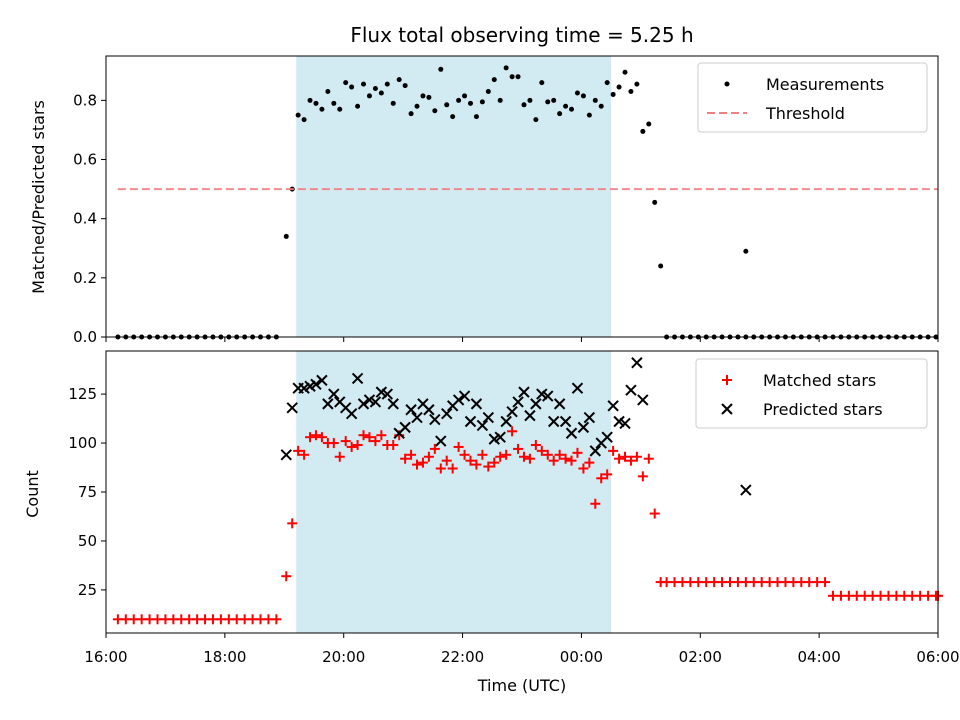 The image size is (960, 720). I want to click on y-tick-label: 100, so click(82, 443).